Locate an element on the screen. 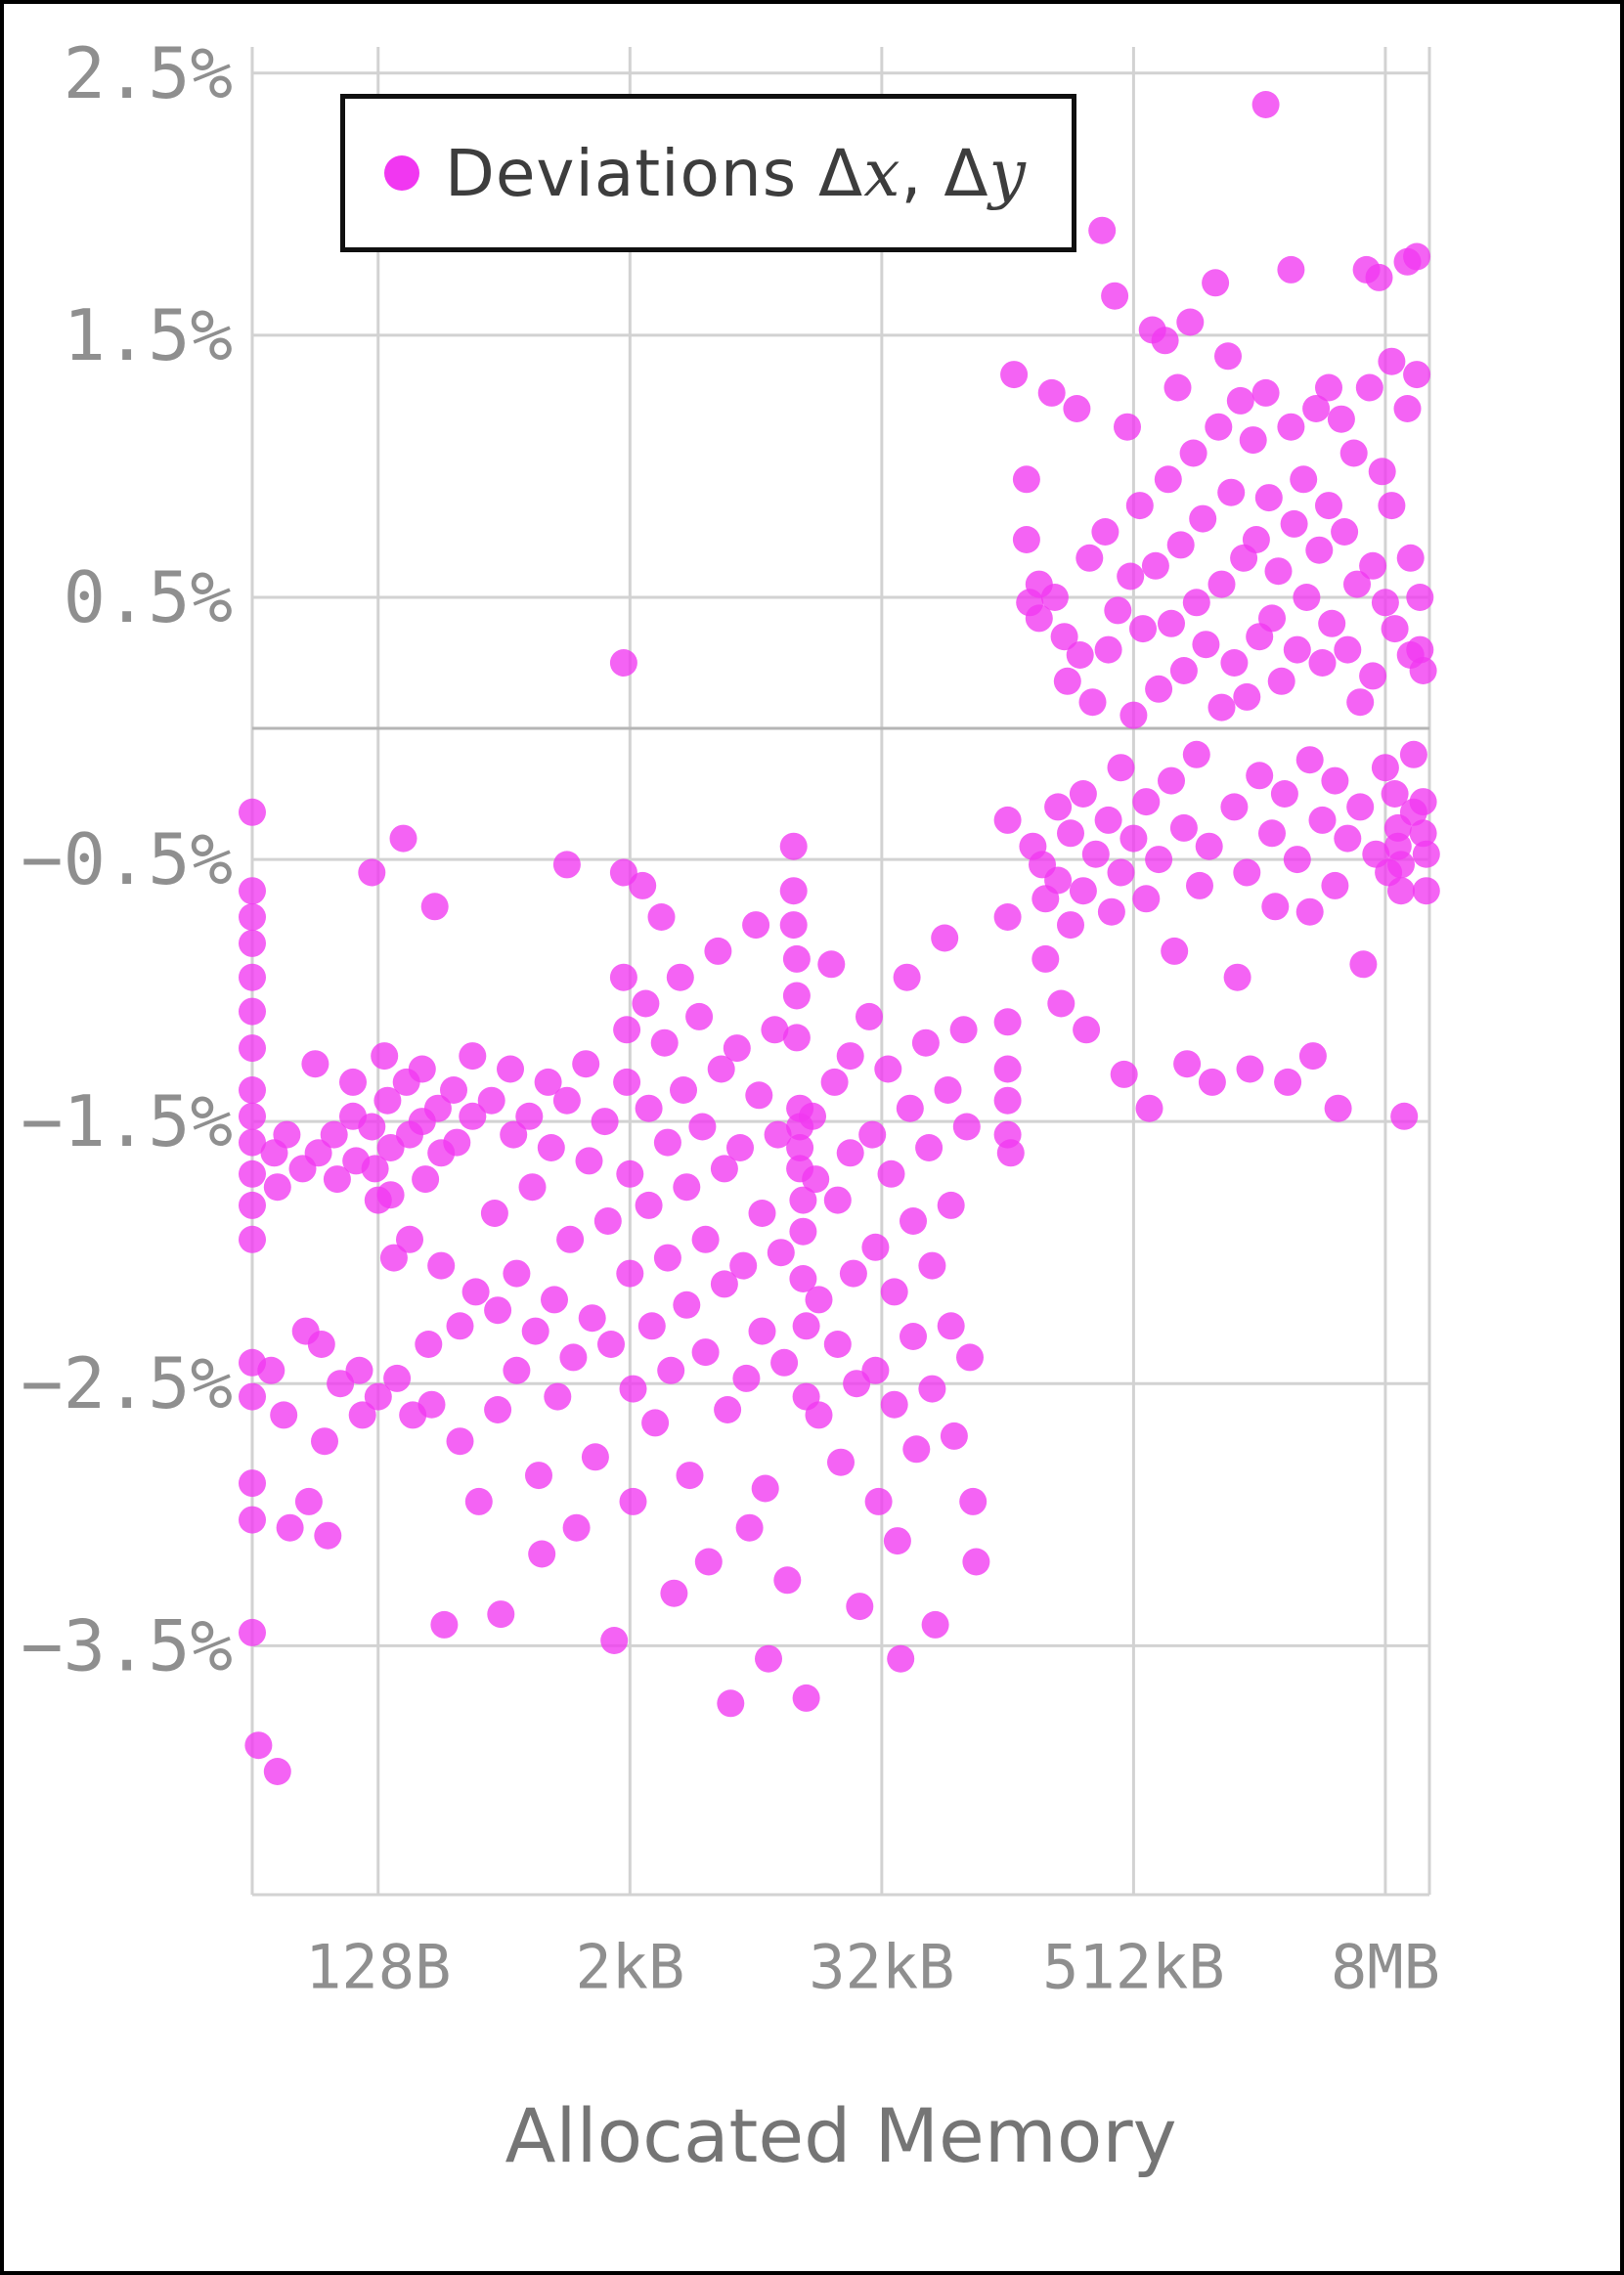 Image resolution: width=1624 pixels, height=2275 pixels. x-tick-label: 32kB is located at coordinates (881, 1968).